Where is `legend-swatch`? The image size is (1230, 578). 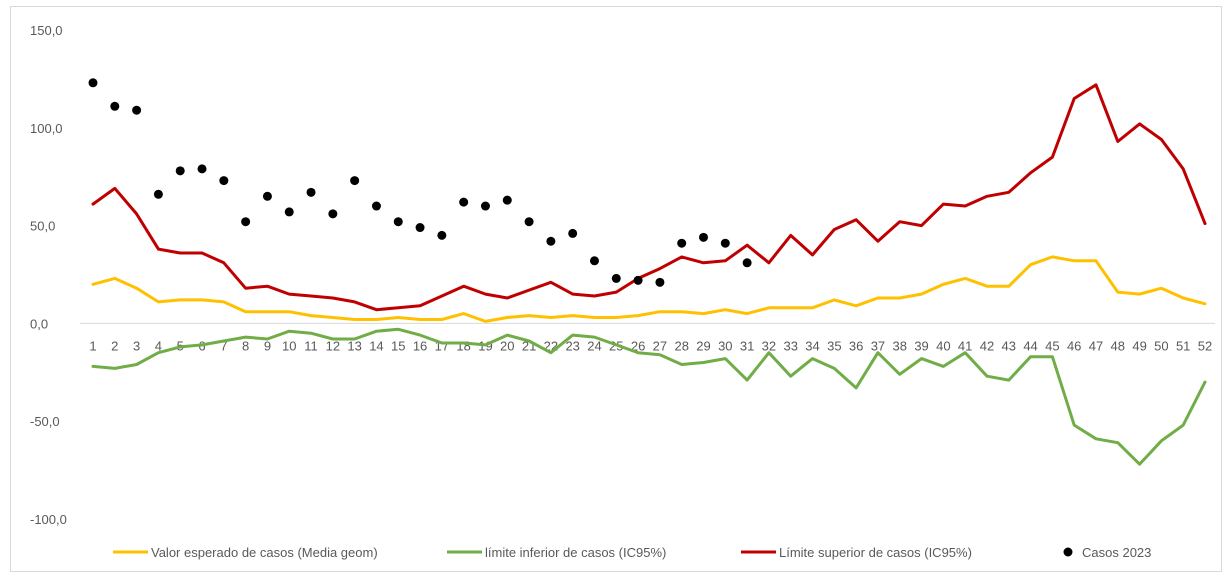 legend-swatch is located at coordinates (1068, 552).